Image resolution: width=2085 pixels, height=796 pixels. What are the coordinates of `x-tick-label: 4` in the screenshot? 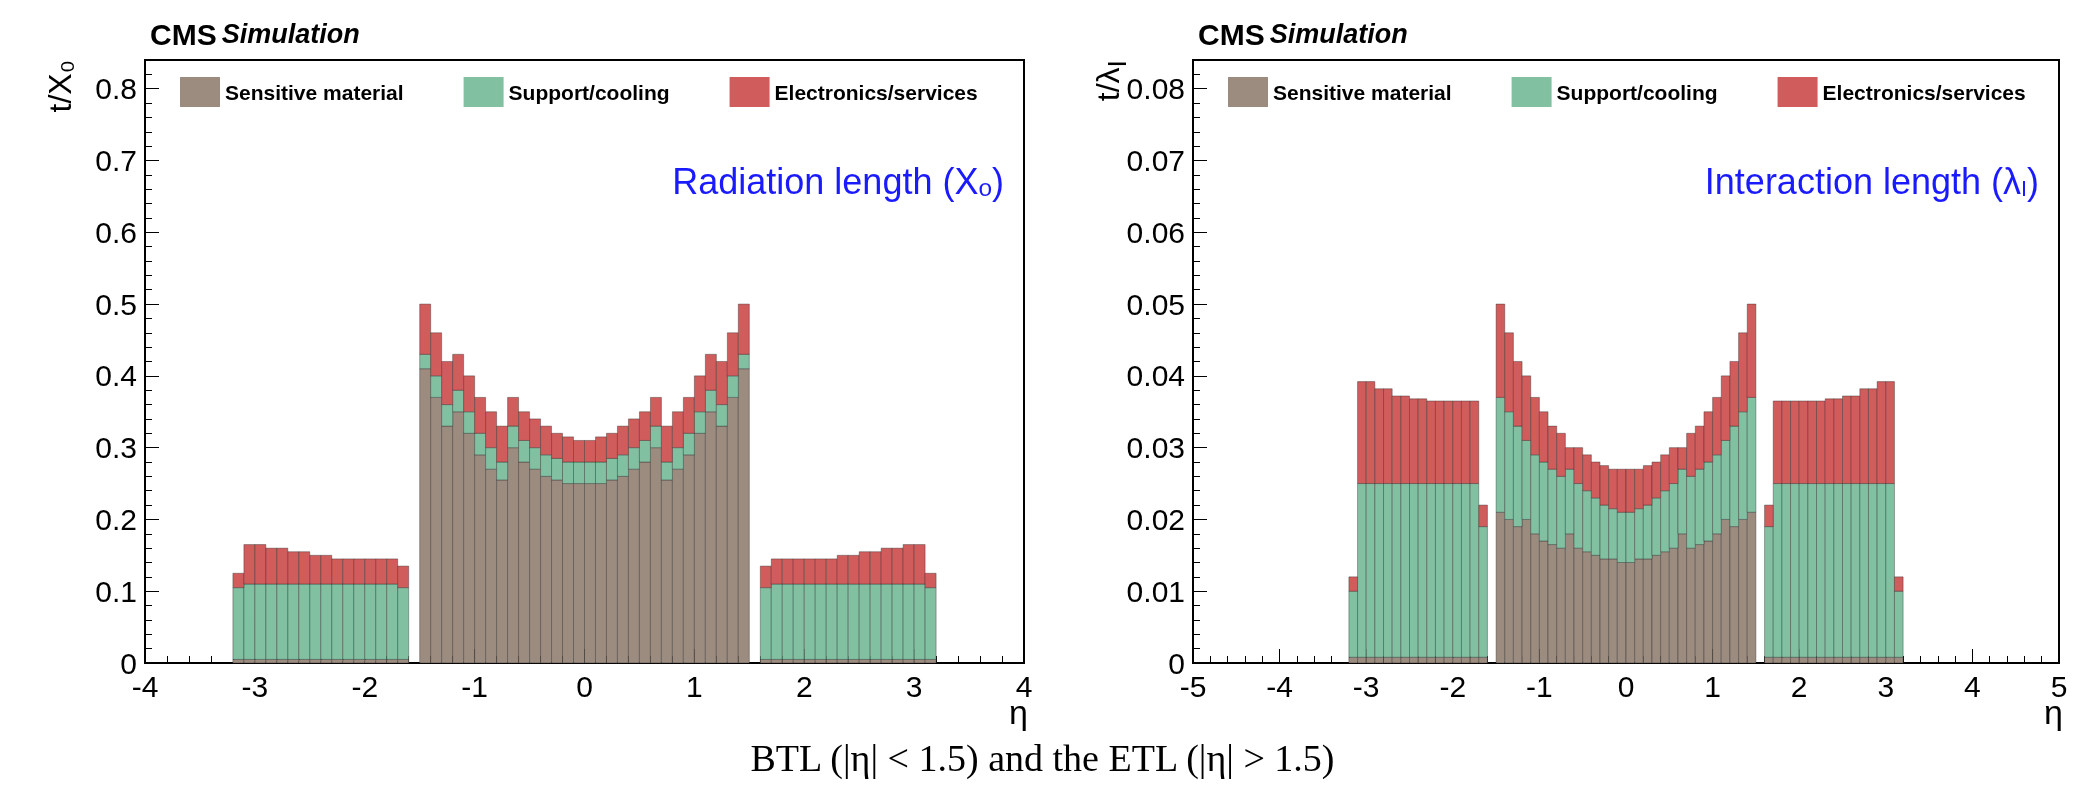 It's located at (1972, 686).